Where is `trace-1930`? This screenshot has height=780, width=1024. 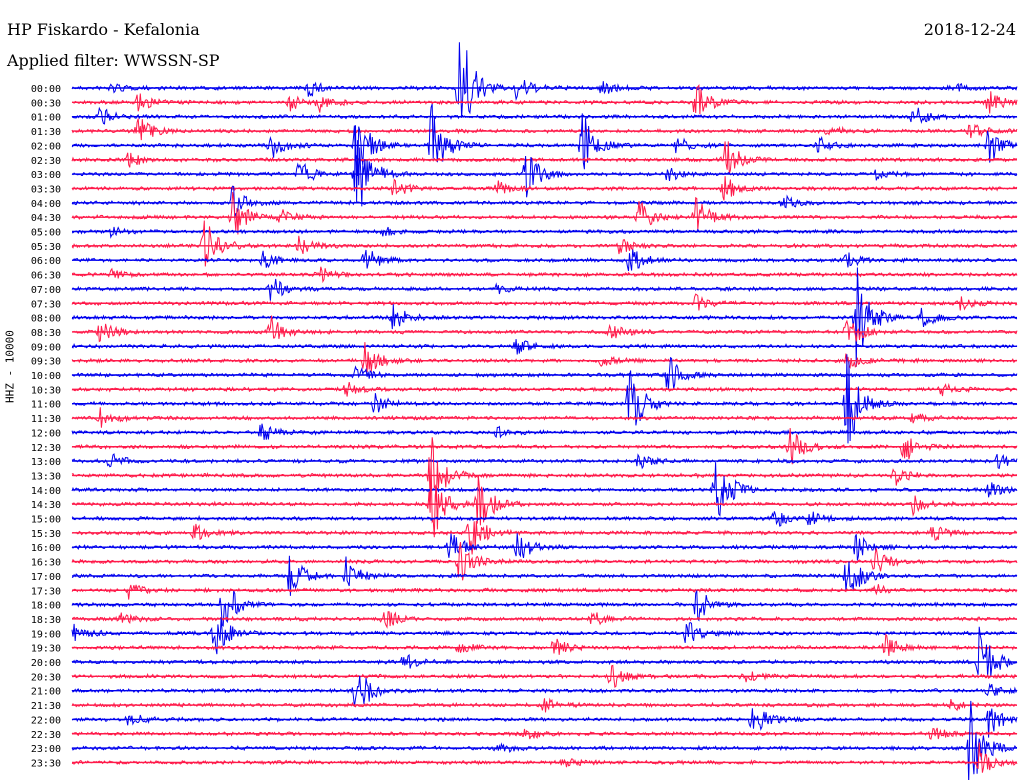
trace-1930 is located at coordinates (544, 645).